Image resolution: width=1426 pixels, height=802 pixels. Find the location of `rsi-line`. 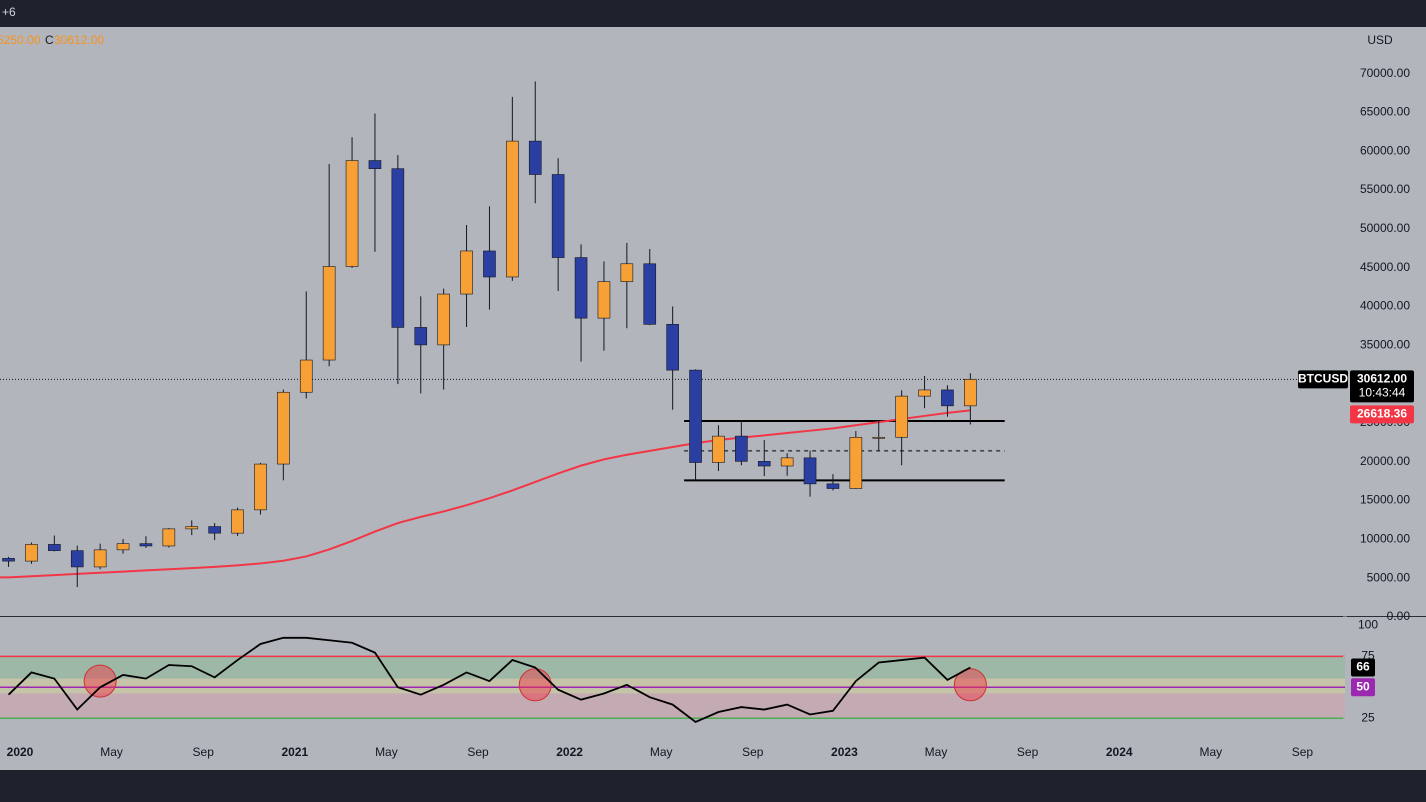

rsi-line is located at coordinates (489, 679).